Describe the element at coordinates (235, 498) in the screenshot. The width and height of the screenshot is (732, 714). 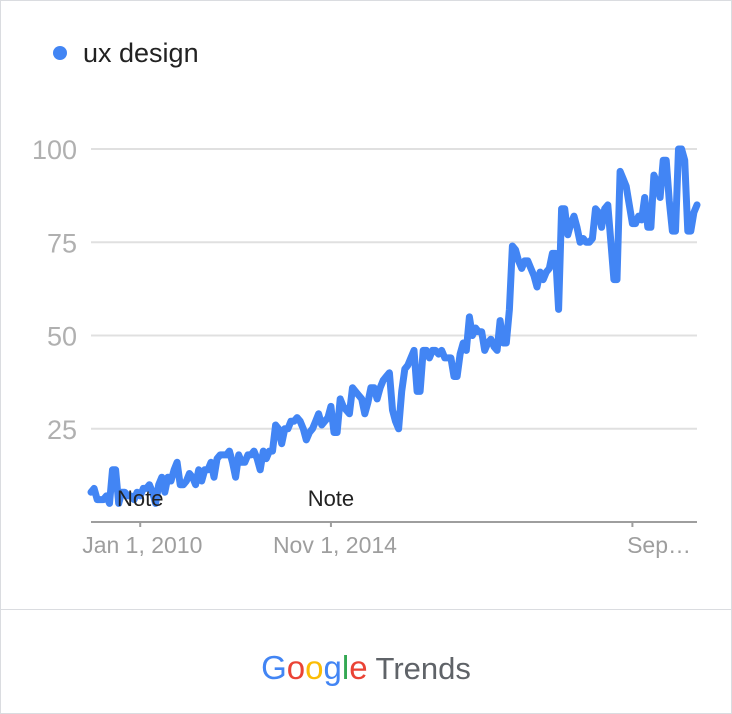
I see `note-layer: Note Note` at that location.